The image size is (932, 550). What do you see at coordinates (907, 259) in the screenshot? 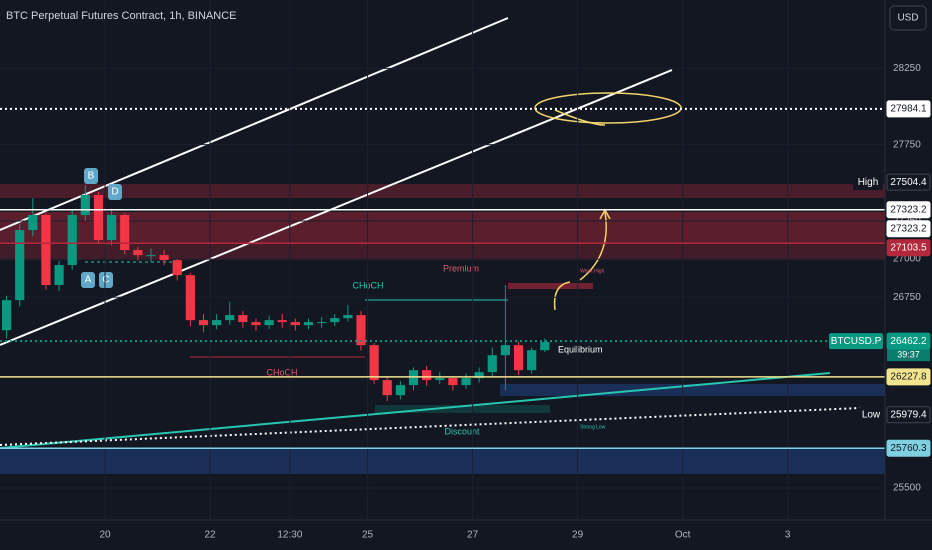
I see `y-tick-label: 27000` at bounding box center [907, 259].